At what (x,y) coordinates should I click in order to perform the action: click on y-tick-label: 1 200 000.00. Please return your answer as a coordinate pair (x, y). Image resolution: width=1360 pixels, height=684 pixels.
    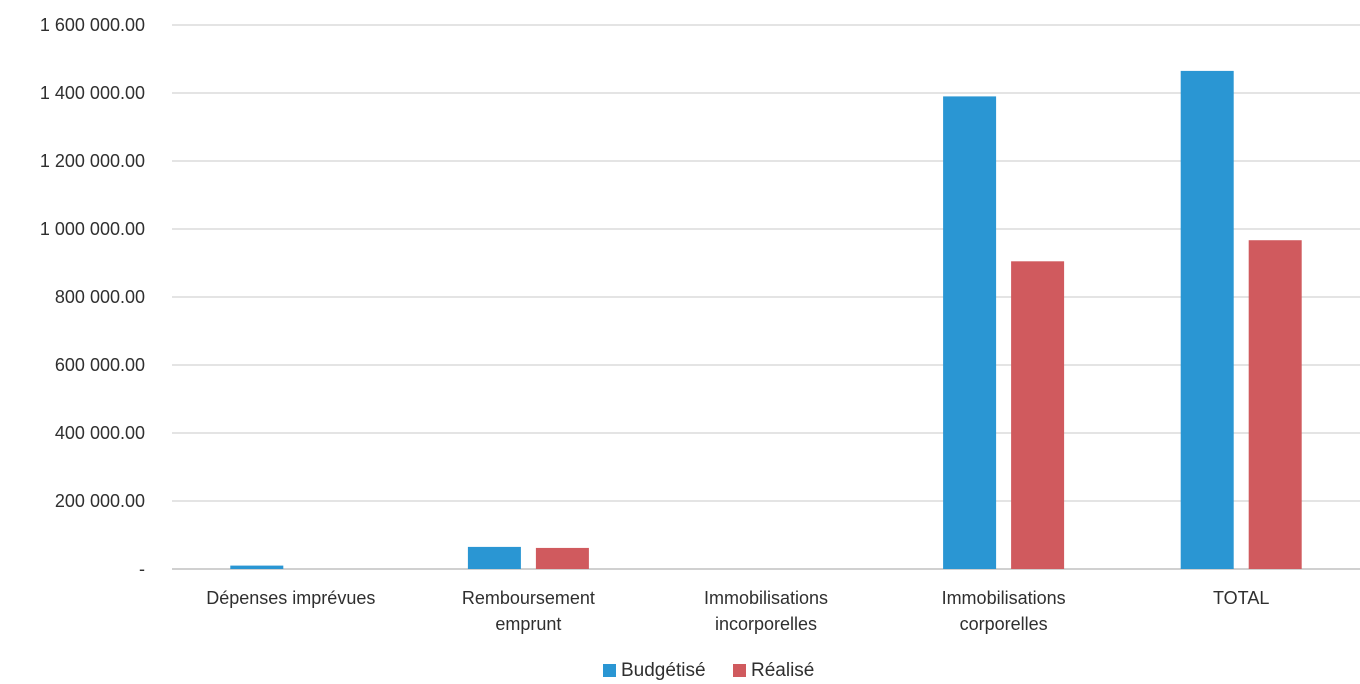
    Looking at the image, I should click on (92, 161).